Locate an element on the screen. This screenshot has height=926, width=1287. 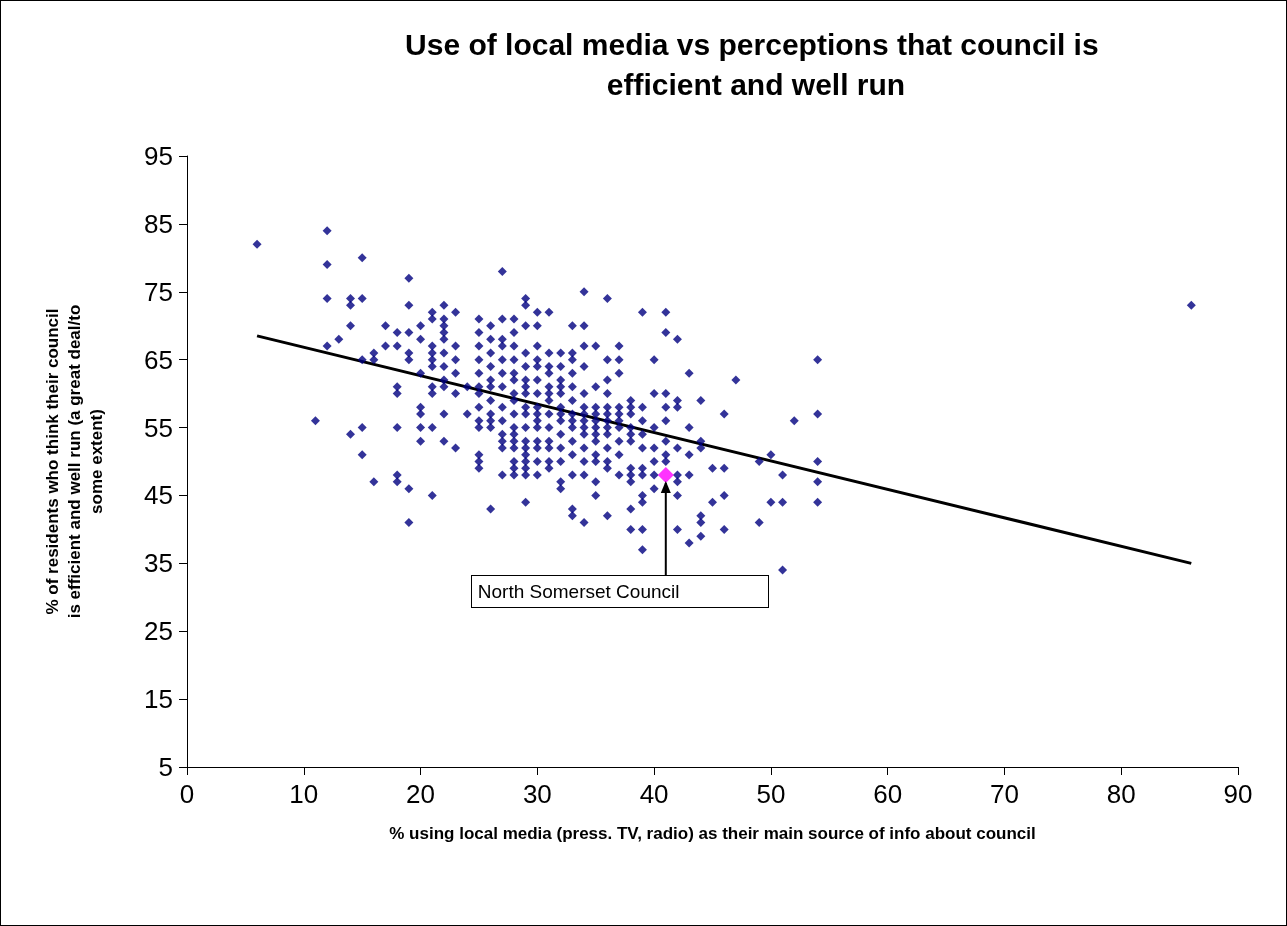
y-tick-label: 65 is located at coordinates (158, 359).